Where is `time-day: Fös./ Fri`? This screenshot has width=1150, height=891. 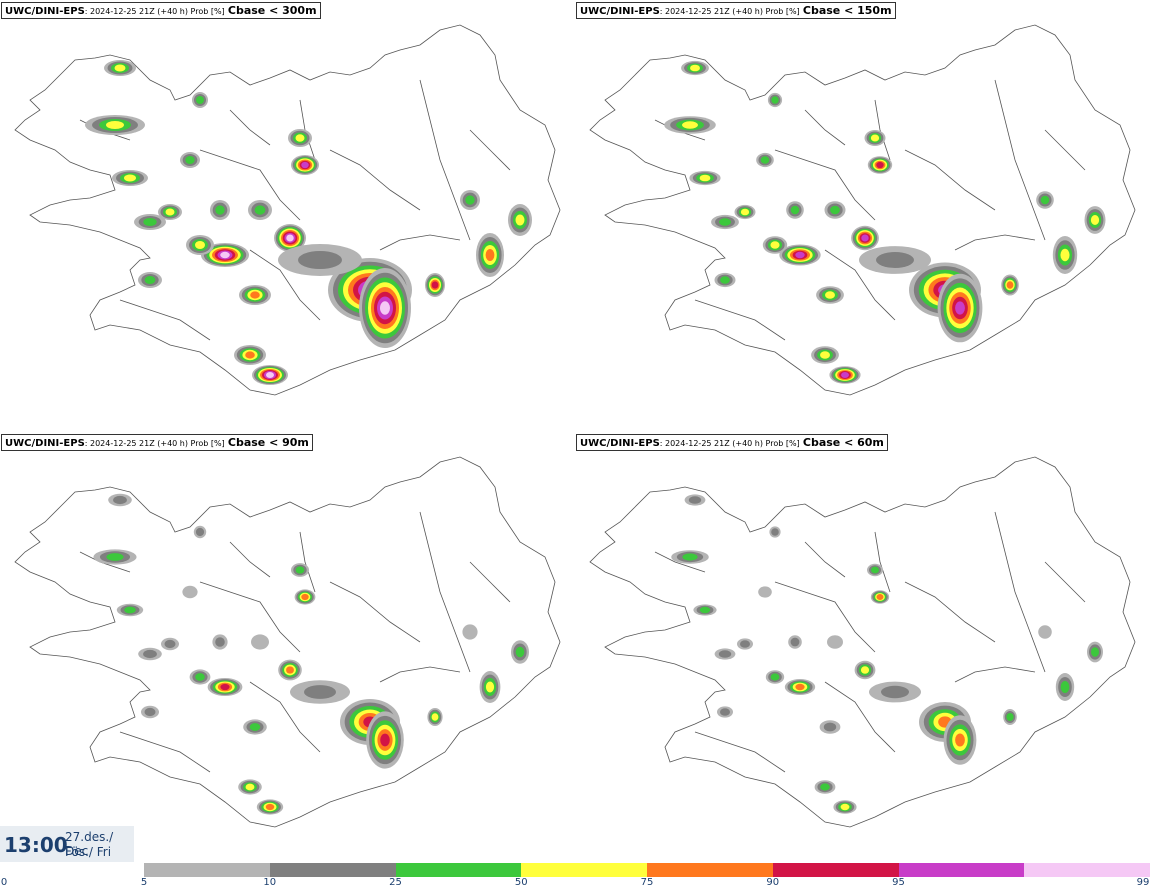
time-day: Fös./ Fri is located at coordinates (88, 852).